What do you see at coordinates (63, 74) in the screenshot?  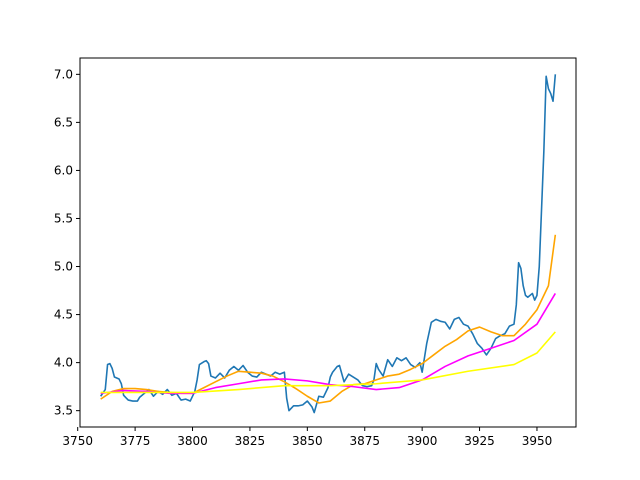 I see `y-tick-label: 7.0` at bounding box center [63, 74].